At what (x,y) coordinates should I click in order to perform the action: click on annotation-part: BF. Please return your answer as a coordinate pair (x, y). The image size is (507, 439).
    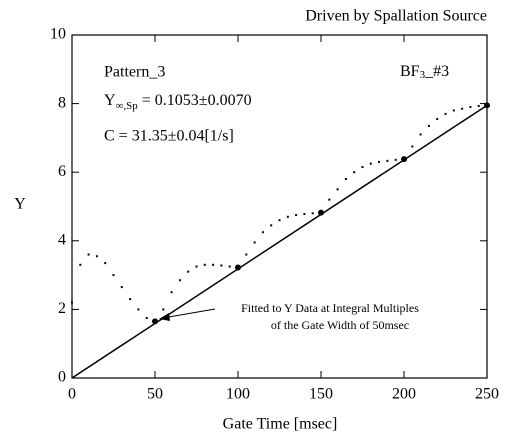
    Looking at the image, I should click on (410, 71).